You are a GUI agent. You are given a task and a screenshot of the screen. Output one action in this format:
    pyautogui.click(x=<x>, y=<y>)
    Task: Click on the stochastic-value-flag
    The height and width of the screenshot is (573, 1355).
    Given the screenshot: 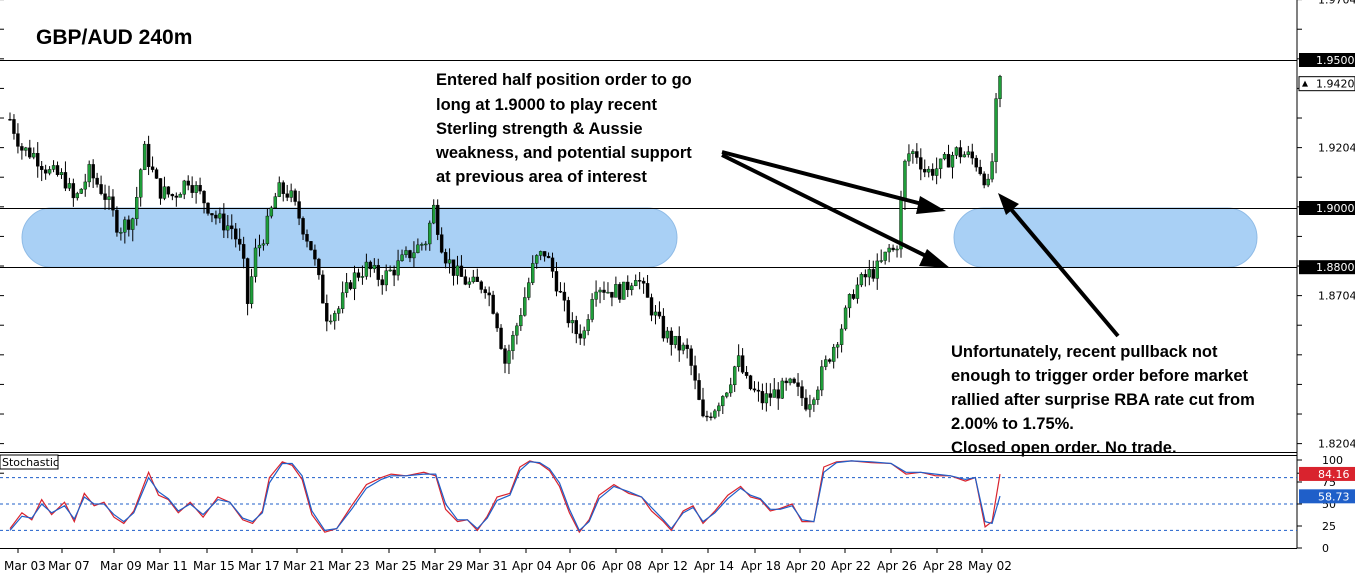 What is the action you would take?
    pyautogui.click(x=1327, y=473)
    